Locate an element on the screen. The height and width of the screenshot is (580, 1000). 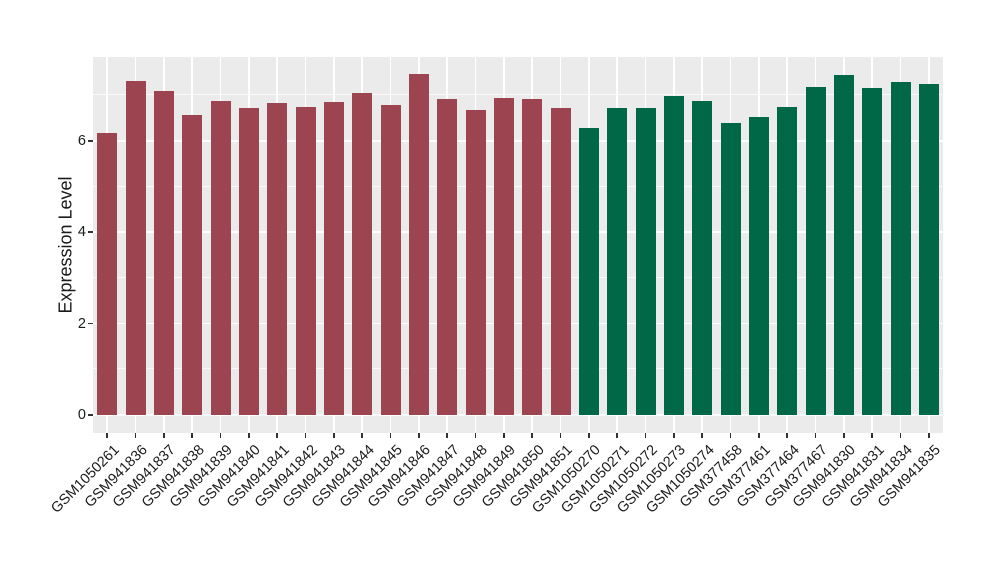
y-tick-label: 0 is located at coordinates (81, 415).